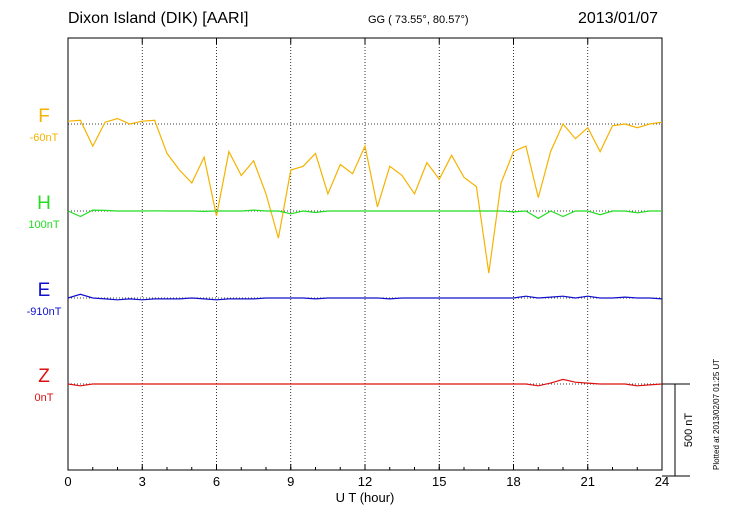 This screenshot has height=520, width=730. Describe the element at coordinates (44, 312) in the screenshot. I see `baseline-label-e: -910nT` at that location.